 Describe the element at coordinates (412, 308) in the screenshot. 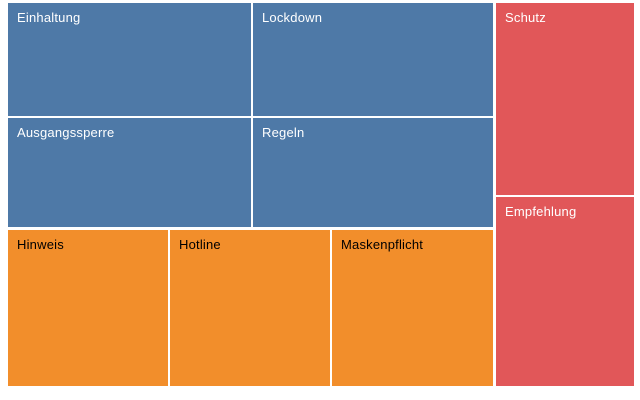

I see `treemap-cell-maskenpflicht: Maskenpflicht` at that location.